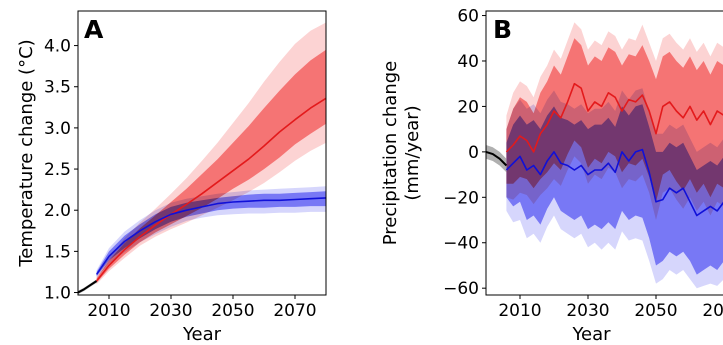  What do you see at coordinates (468, 62) in the screenshot?
I see `y-tick-label: 40` at bounding box center [468, 62].